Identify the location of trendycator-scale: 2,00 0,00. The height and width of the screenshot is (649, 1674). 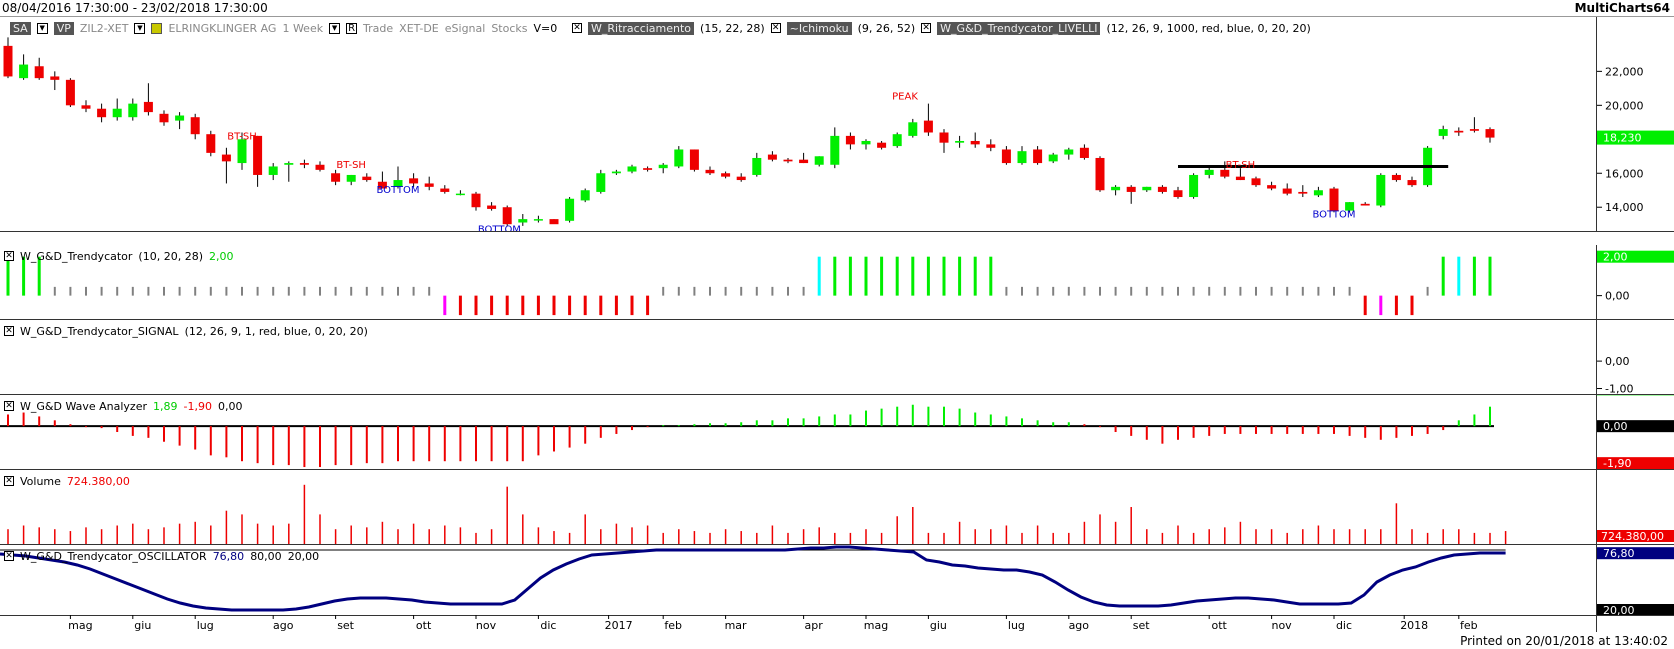
(1635, 282).